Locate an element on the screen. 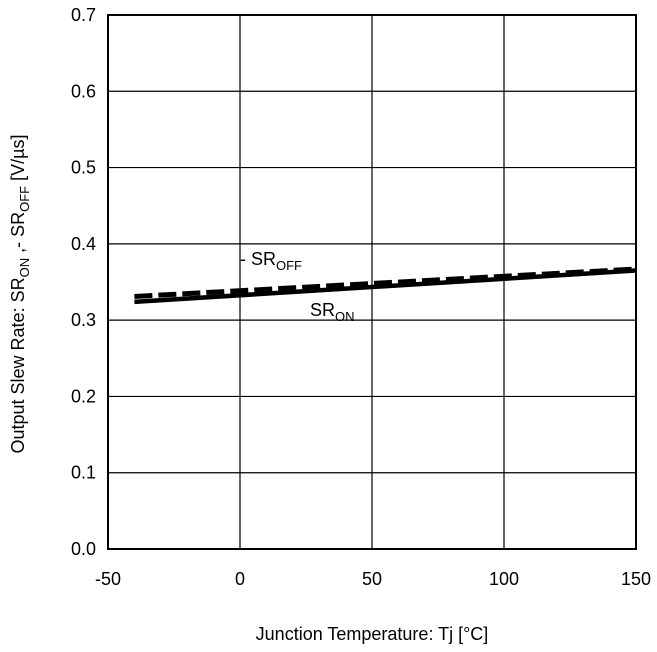 This screenshot has height=652, width=657. x-tick-label: 100 is located at coordinates (504, 579).